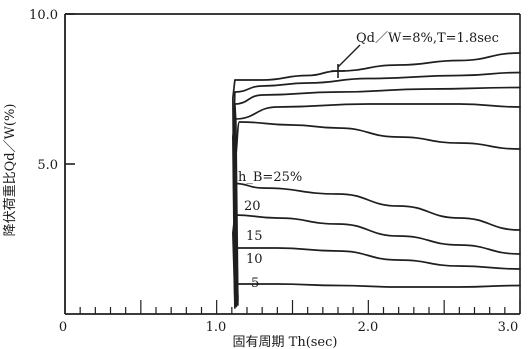 Image resolution: width=530 pixels, height=349 pixels. I want to click on label-15: 15, so click(254, 236).